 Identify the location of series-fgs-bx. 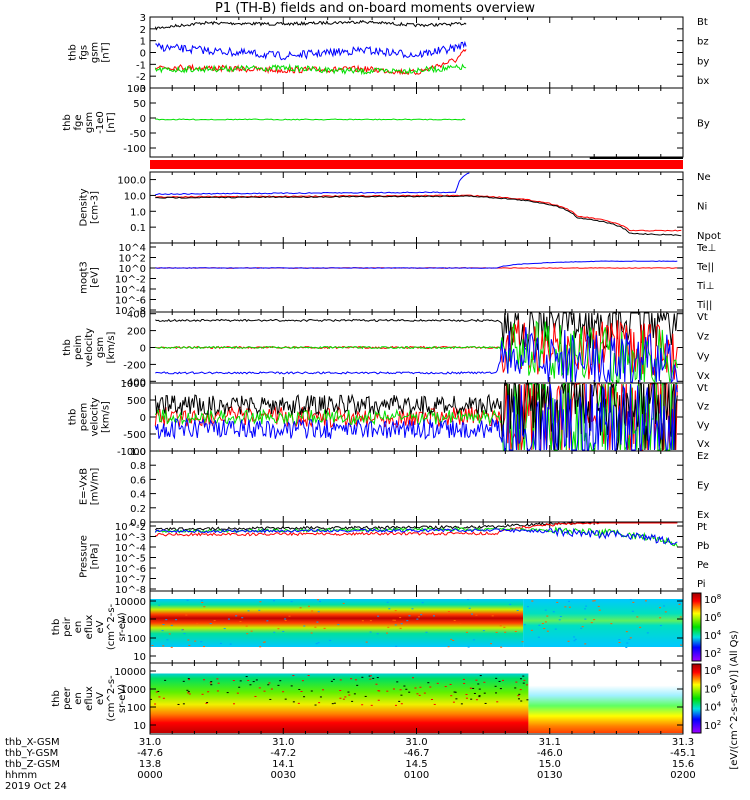
(311, 50).